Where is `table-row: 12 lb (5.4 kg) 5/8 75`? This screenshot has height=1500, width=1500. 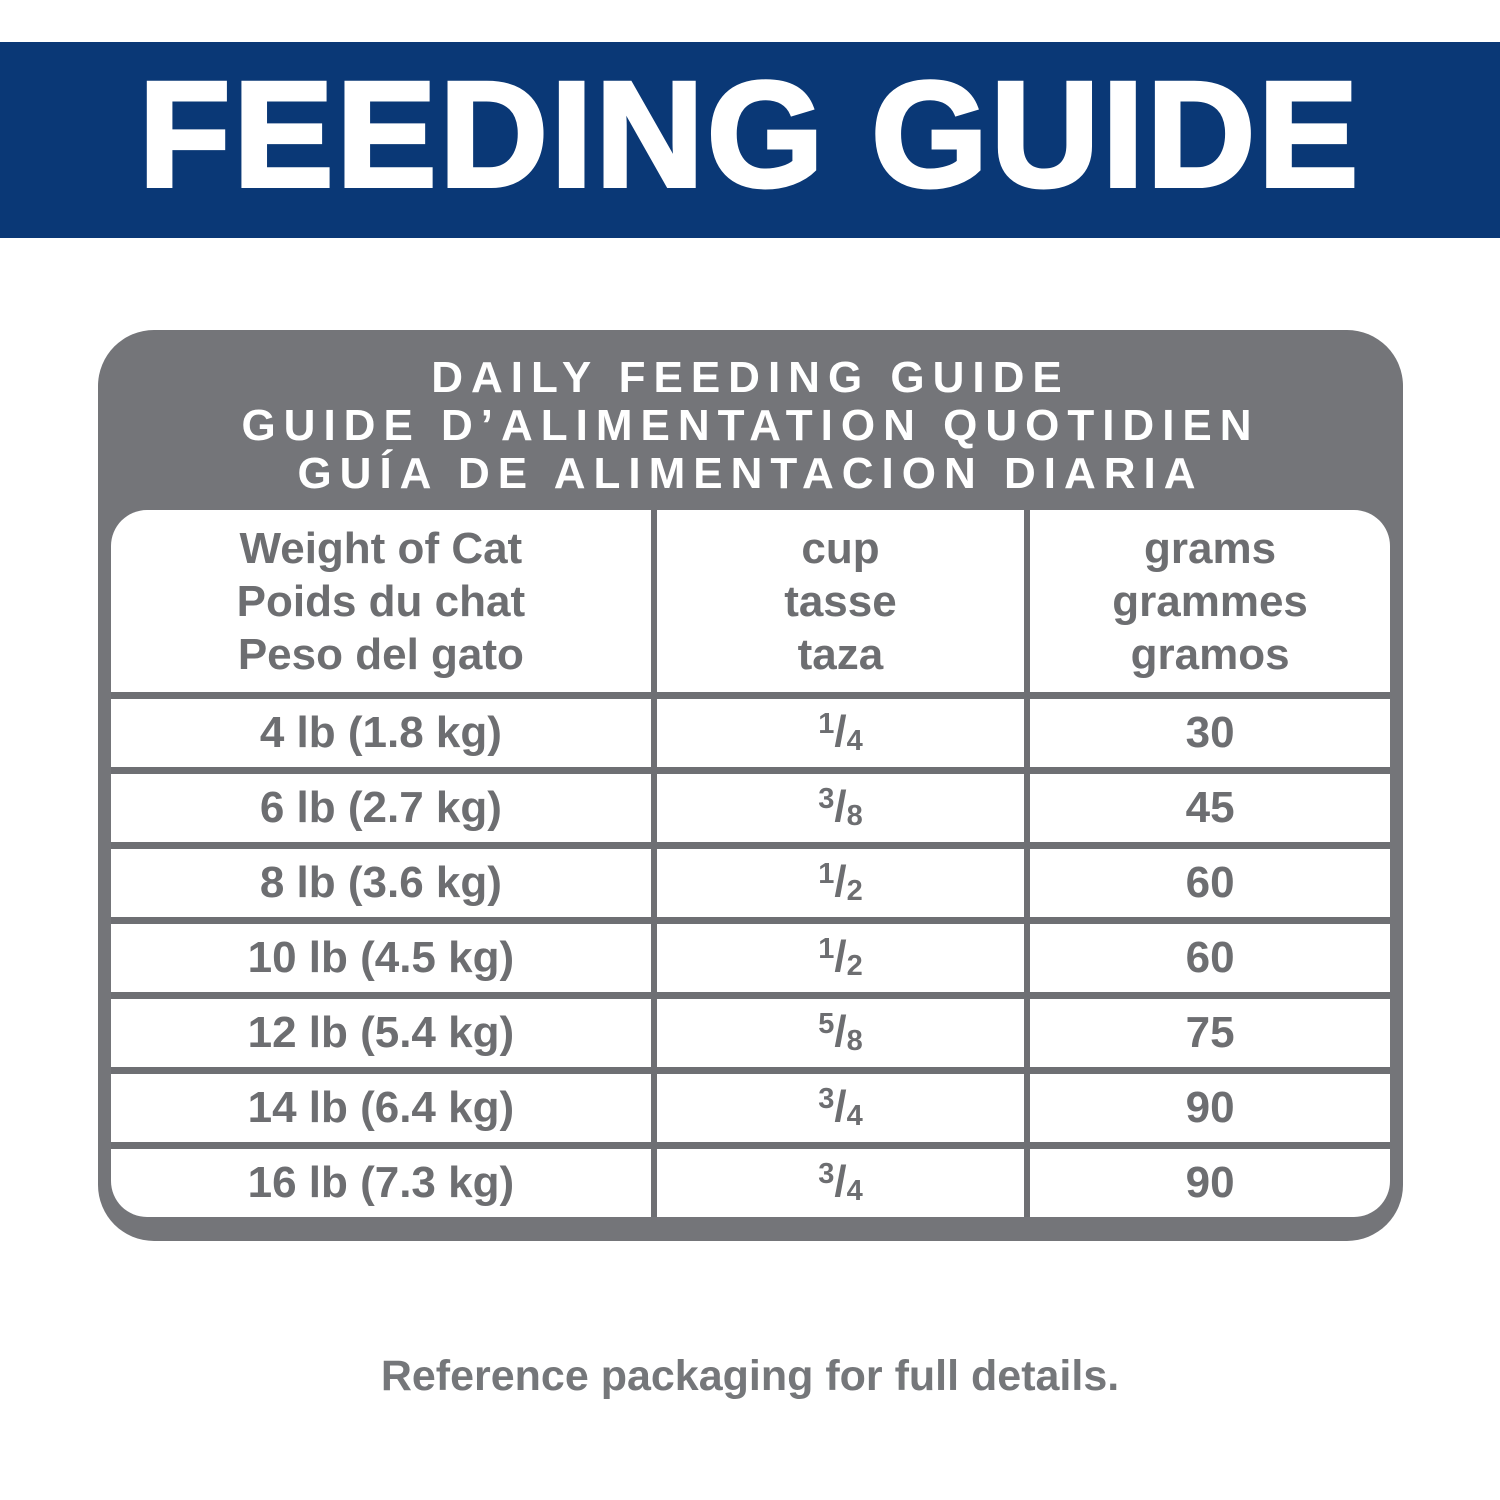
table-row: 12 lb (5.4 kg) 5/8 75 is located at coordinates (750, 1029).